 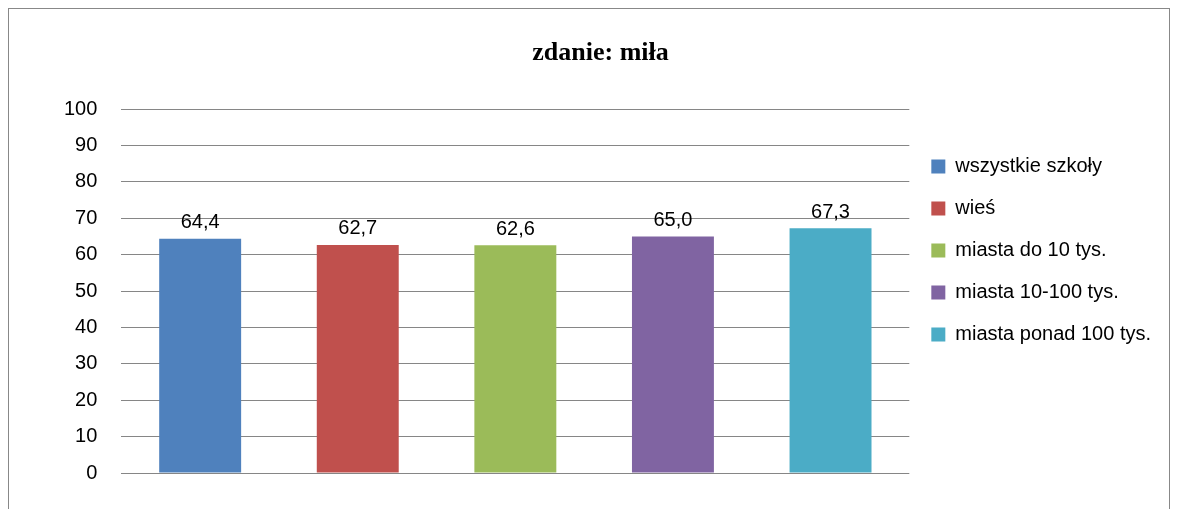 I want to click on y-tick-label: 0, so click(x=92, y=471).